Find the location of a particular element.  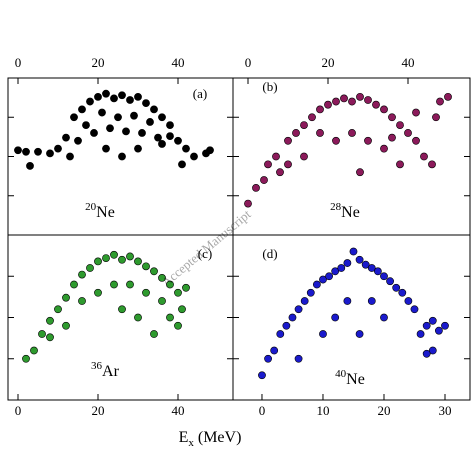

isotope-label: 28Ne is located at coordinates (345, 211).